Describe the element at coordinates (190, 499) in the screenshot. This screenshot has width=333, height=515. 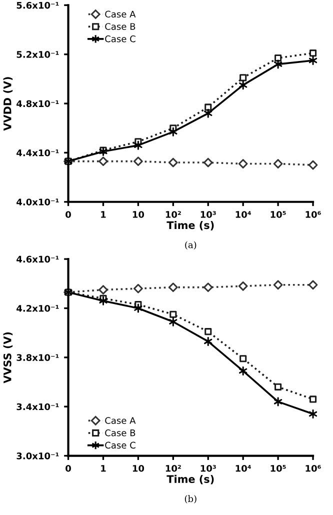
I see `text: (b)` at that location.